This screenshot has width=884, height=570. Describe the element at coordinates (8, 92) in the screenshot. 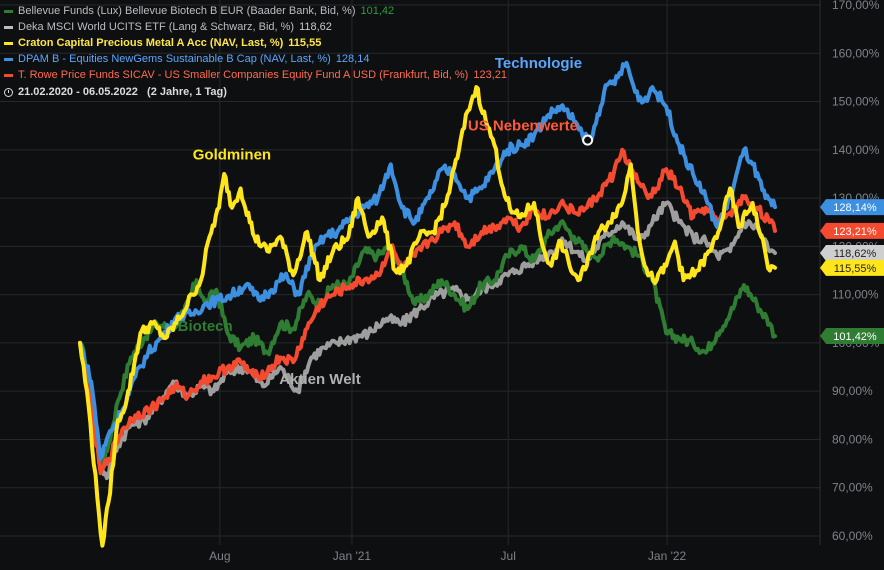

I see `clock-icon` at that location.